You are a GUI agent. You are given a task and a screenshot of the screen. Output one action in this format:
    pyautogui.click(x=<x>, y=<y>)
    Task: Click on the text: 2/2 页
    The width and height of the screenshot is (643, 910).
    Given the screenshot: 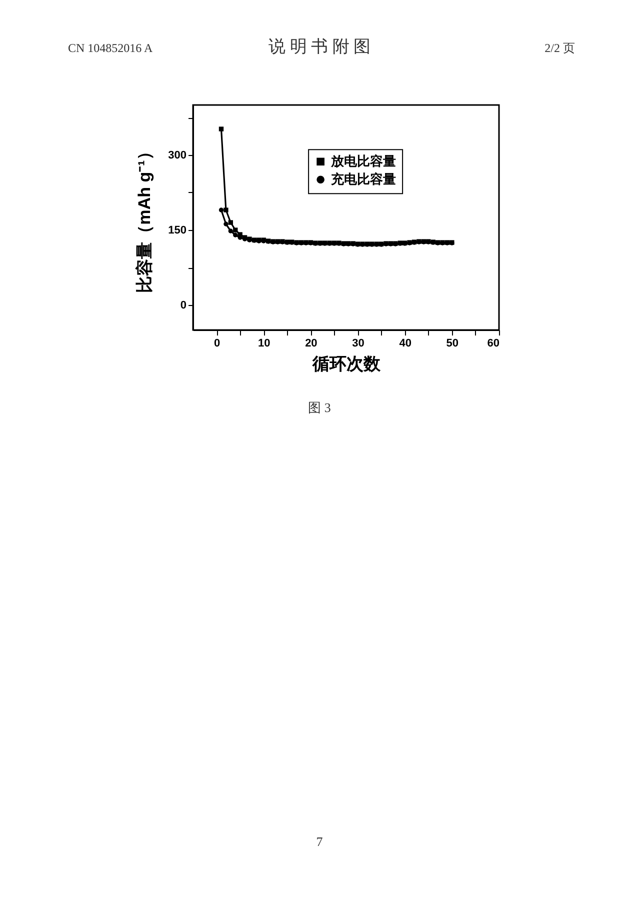 What is the action you would take?
    pyautogui.click(x=559, y=48)
    